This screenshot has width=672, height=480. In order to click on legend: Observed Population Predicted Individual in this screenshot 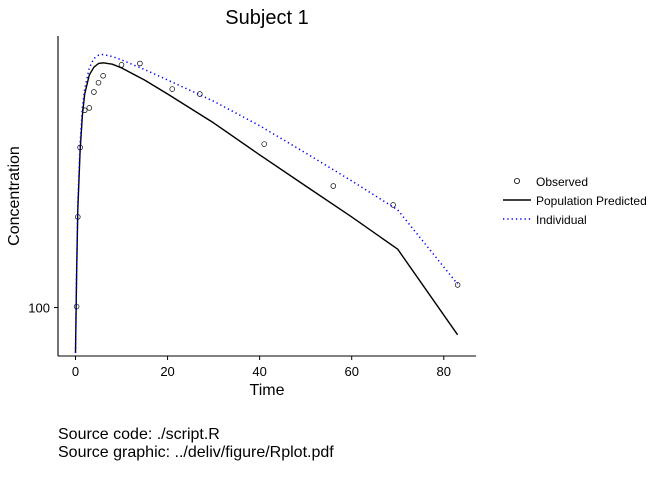, I will do `click(575, 201)`.